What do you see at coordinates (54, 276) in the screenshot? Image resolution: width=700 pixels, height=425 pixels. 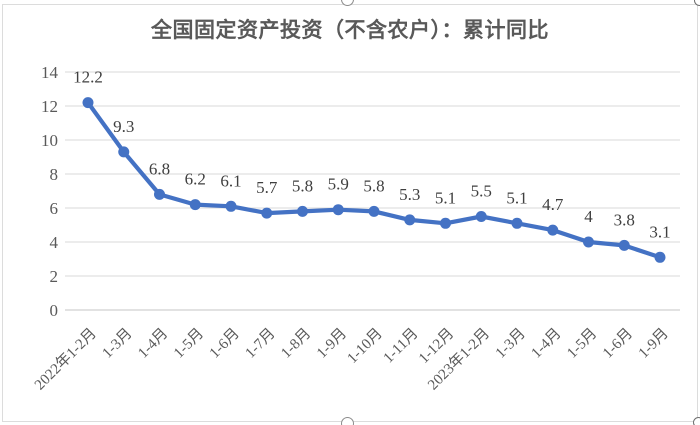 I see `y-axis-label: 2` at bounding box center [54, 276].